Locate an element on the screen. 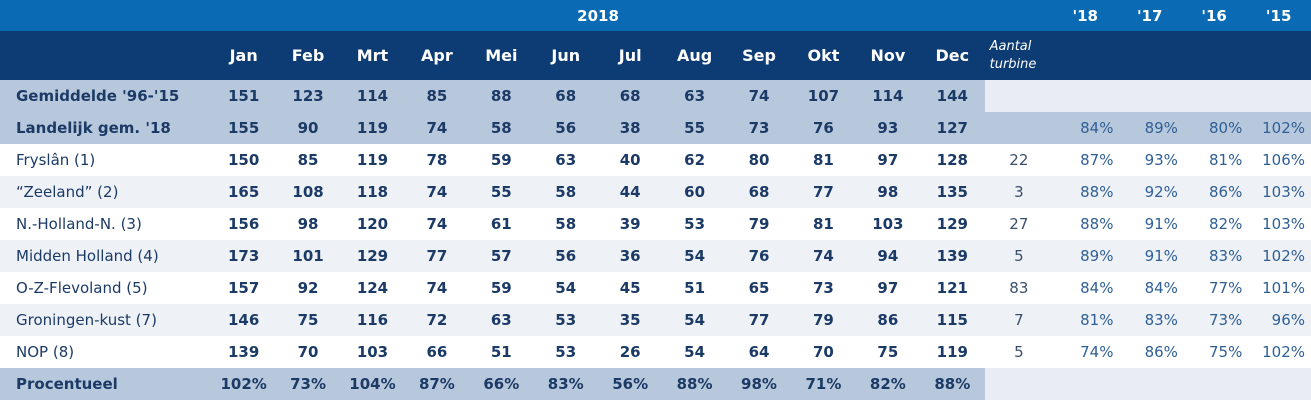  month-value: 83% is located at coordinates (565, 384).